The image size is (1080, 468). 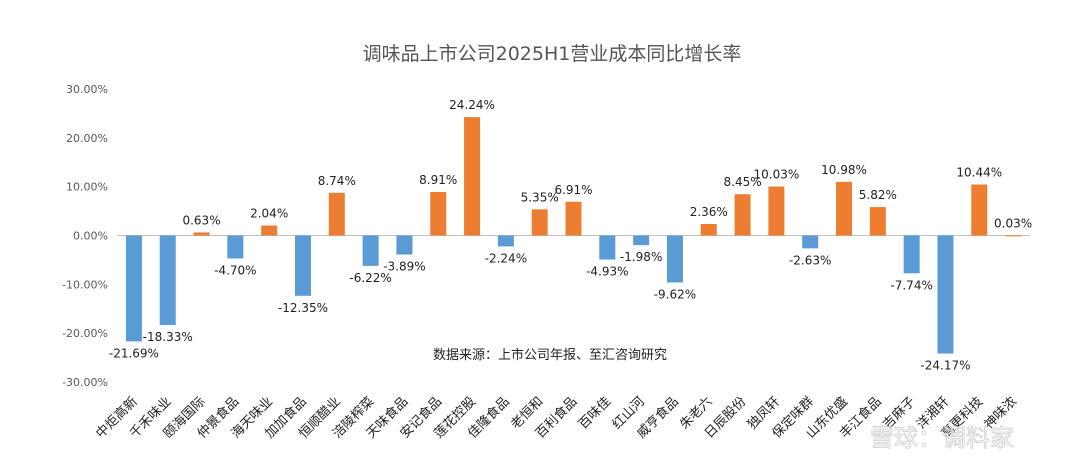 I want to click on data-label: 8.74%, so click(x=337, y=181).